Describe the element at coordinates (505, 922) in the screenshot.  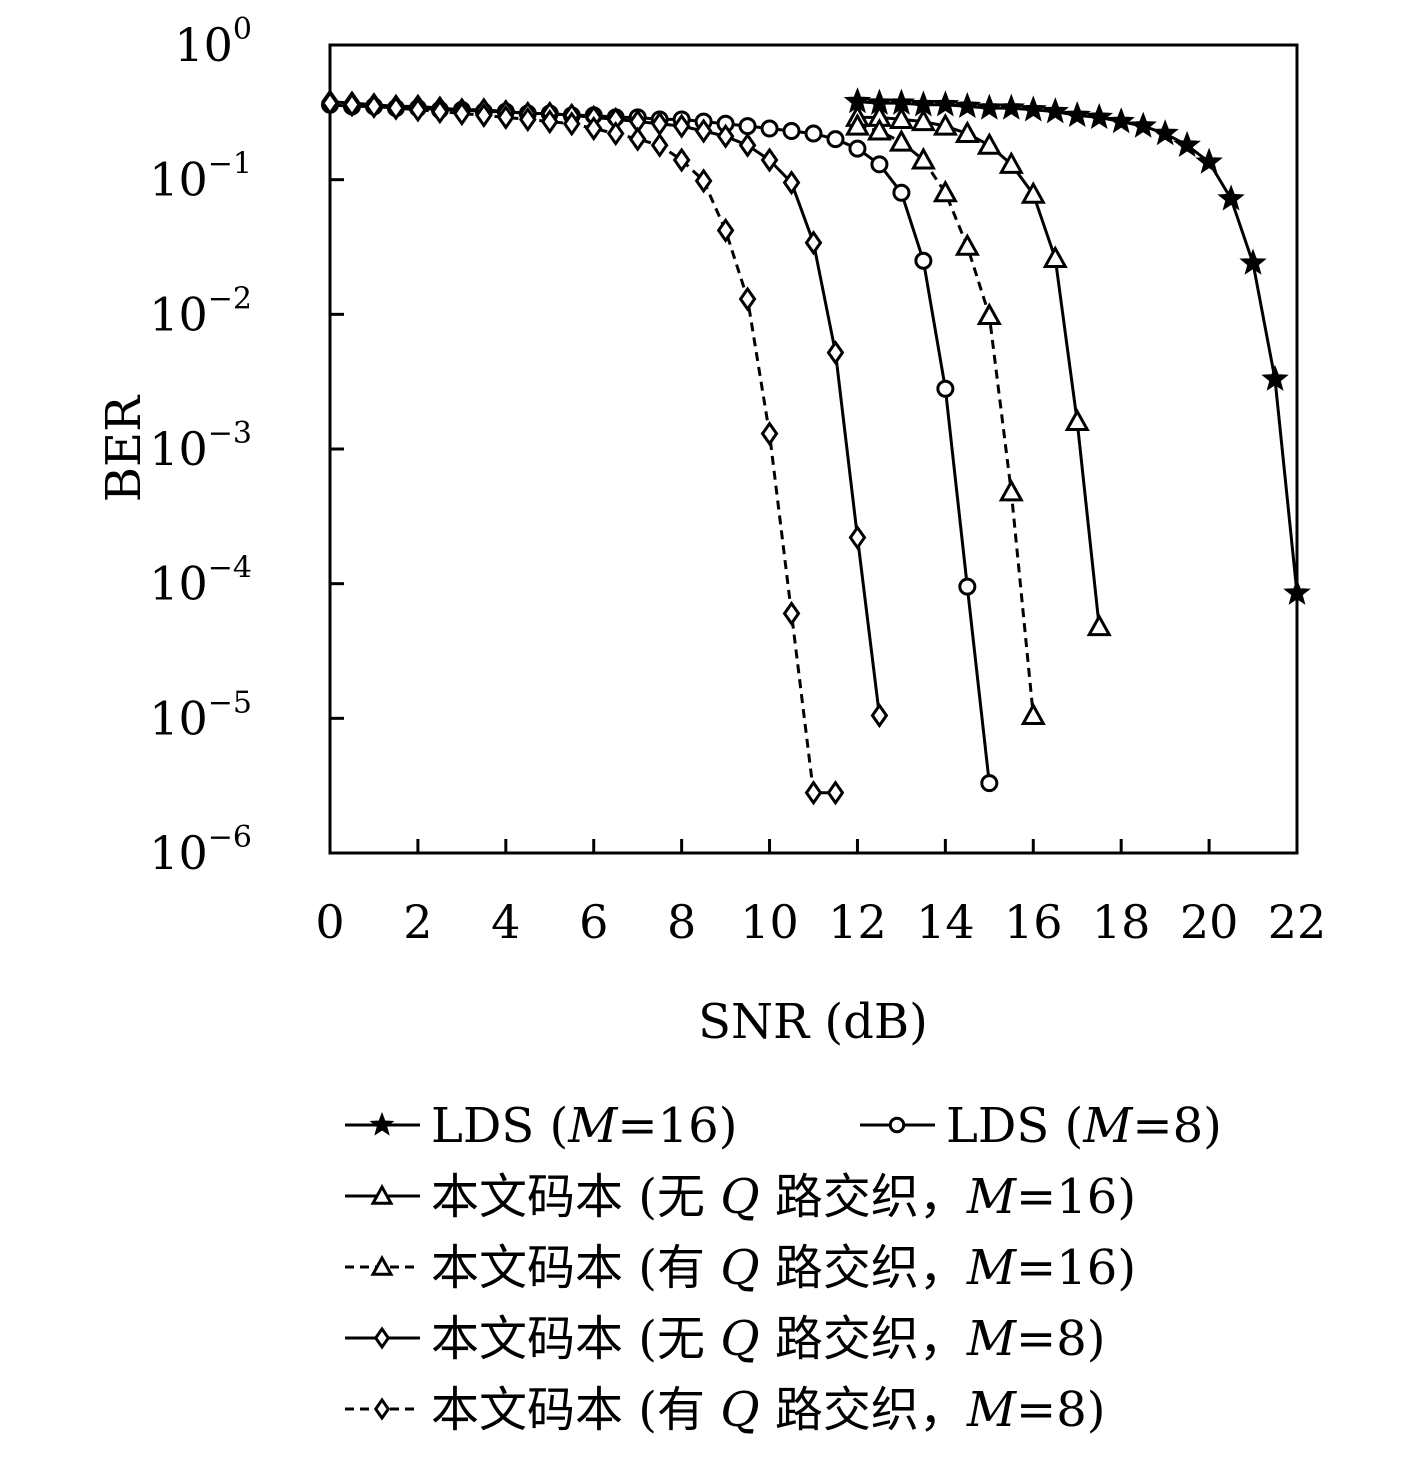
I see `x-tick-label: 4` at that location.